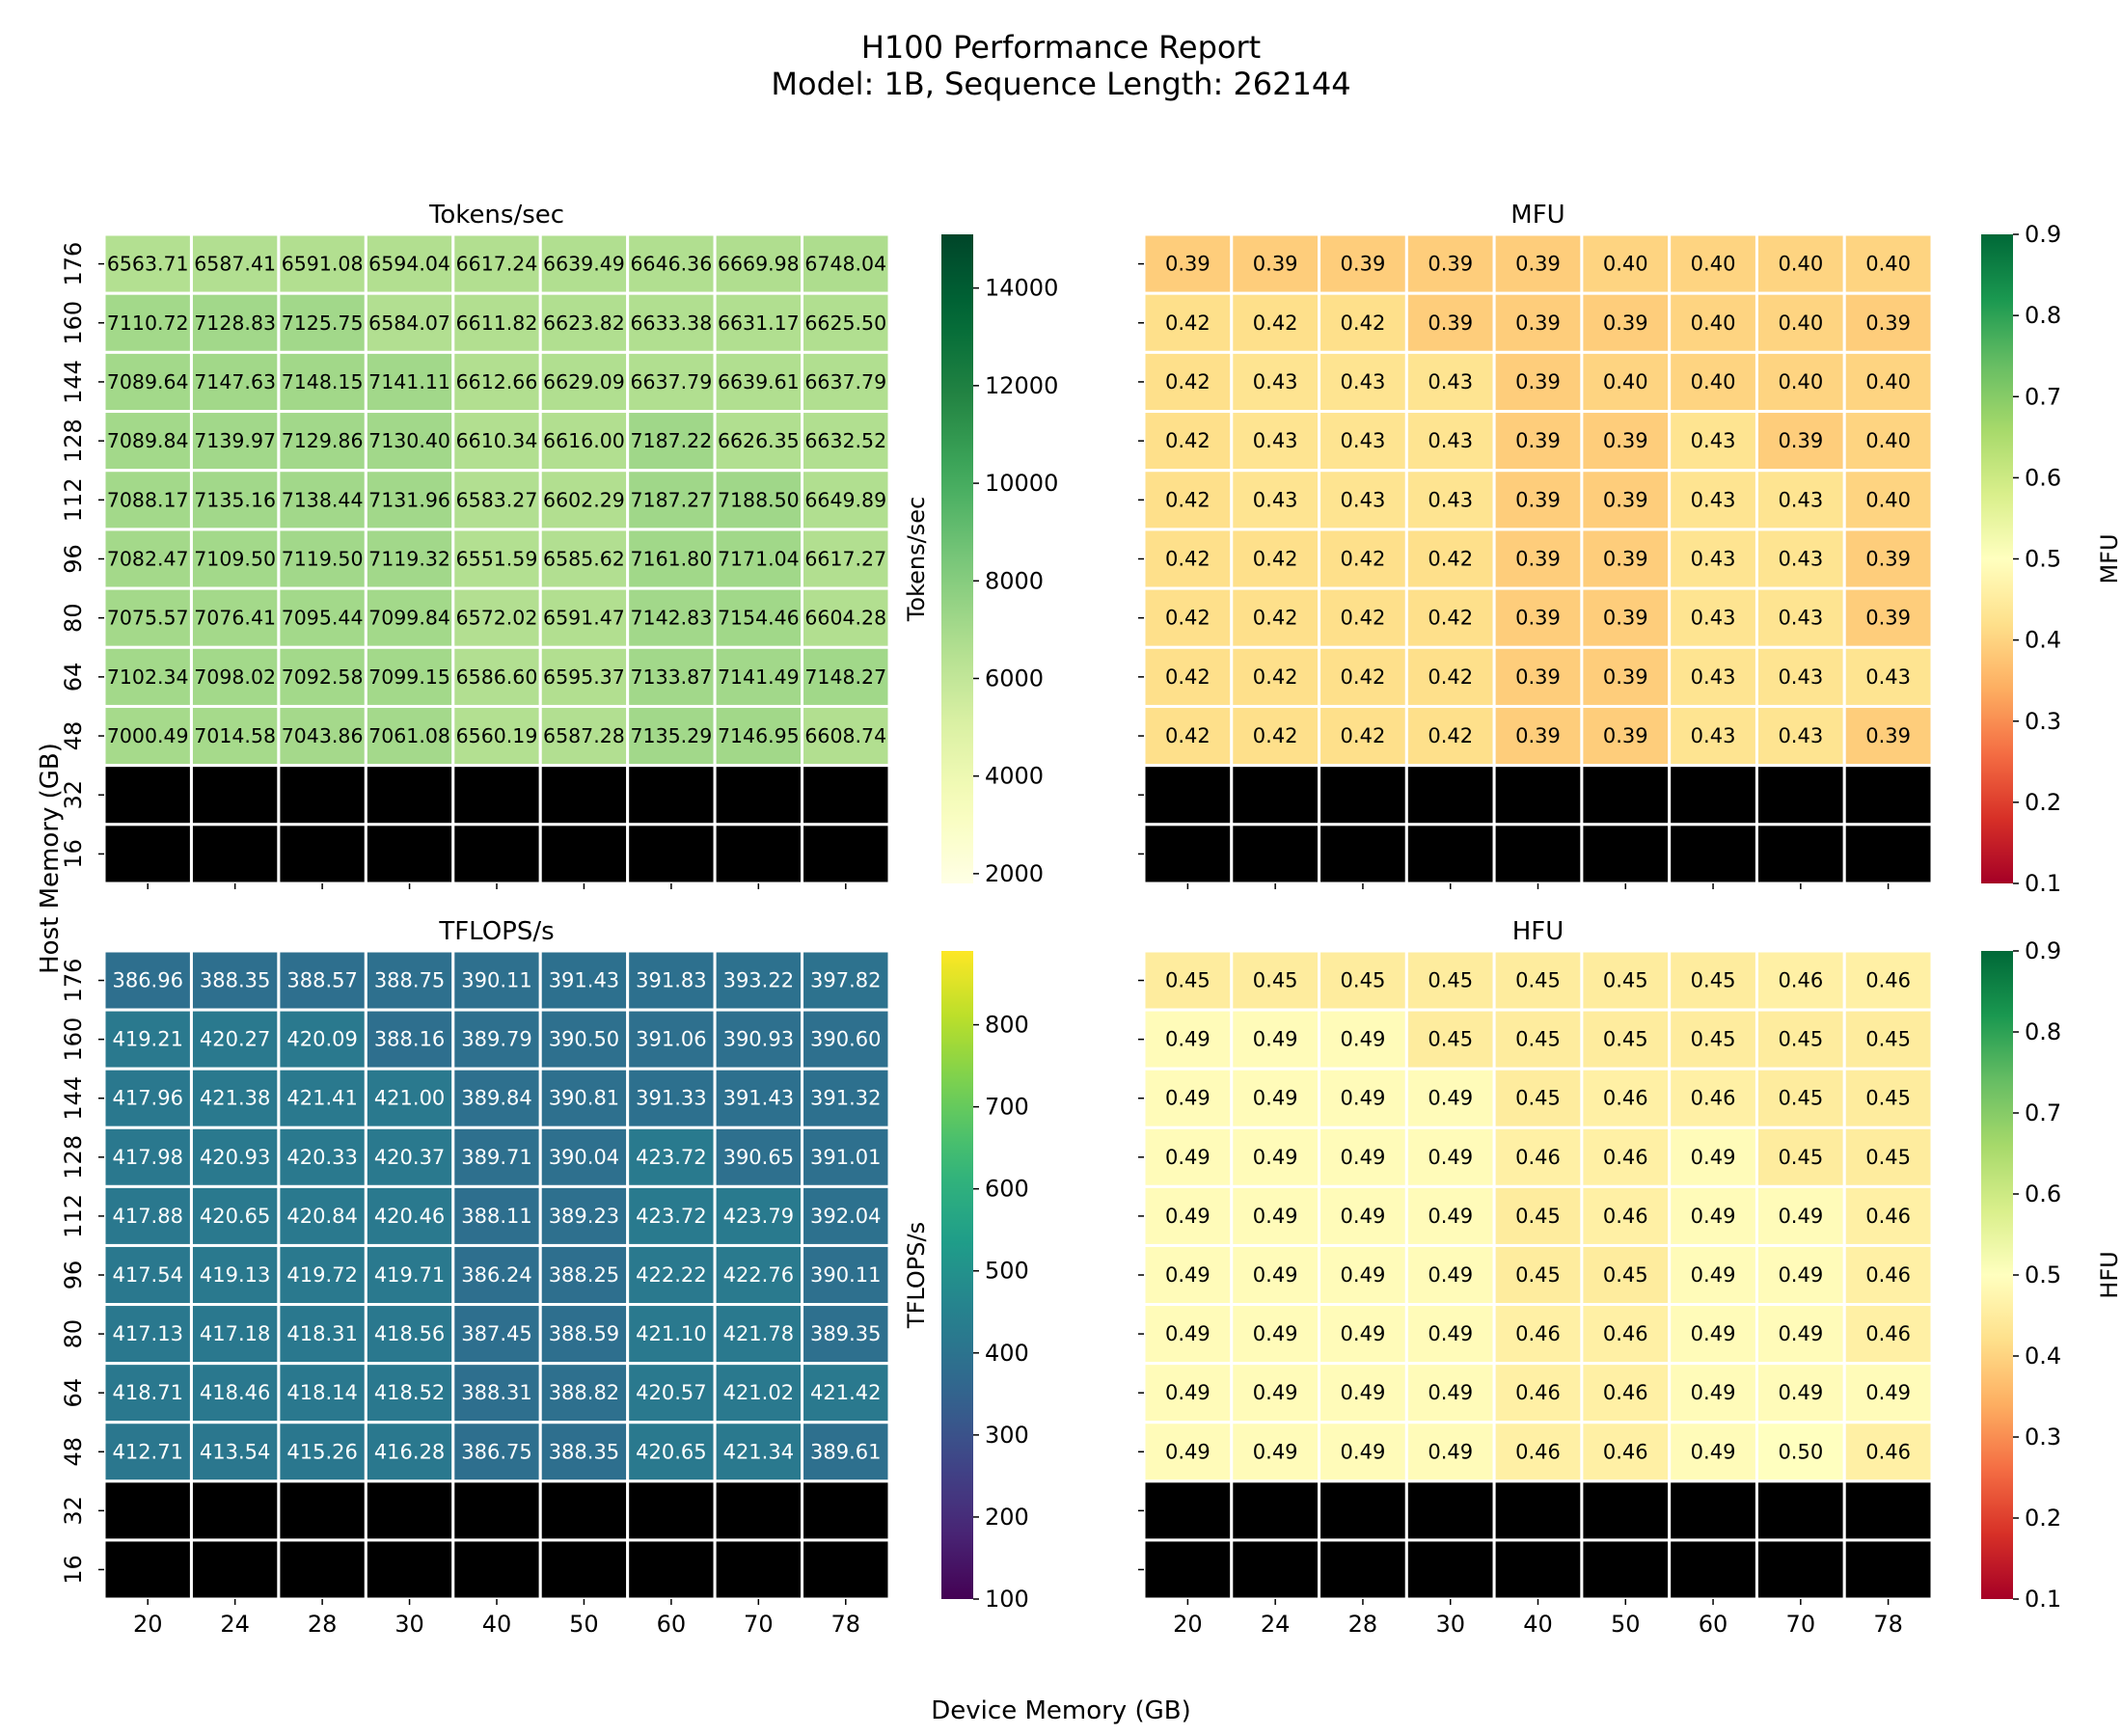 The image size is (2122, 1736). I want to click on cell-value-label: 391.01, so click(846, 1157).